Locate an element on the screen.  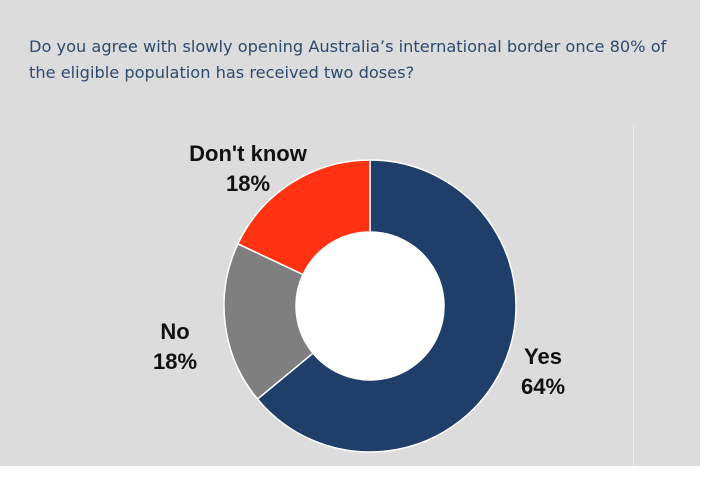
donut-hole is located at coordinates (370, 306).